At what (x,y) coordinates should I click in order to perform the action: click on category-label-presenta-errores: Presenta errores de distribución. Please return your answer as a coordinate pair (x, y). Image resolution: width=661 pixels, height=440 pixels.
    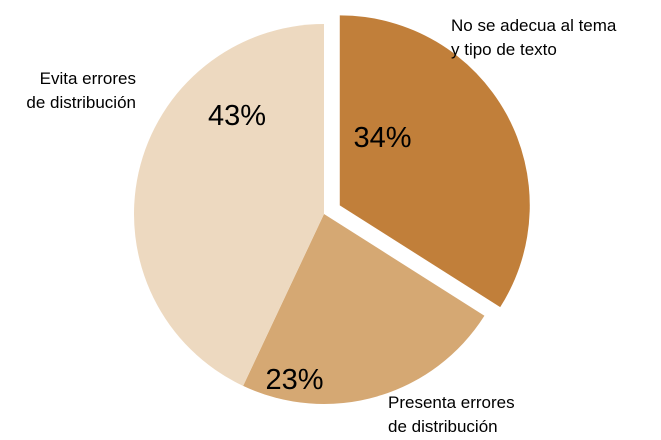
    Looking at the image, I should click on (451, 414).